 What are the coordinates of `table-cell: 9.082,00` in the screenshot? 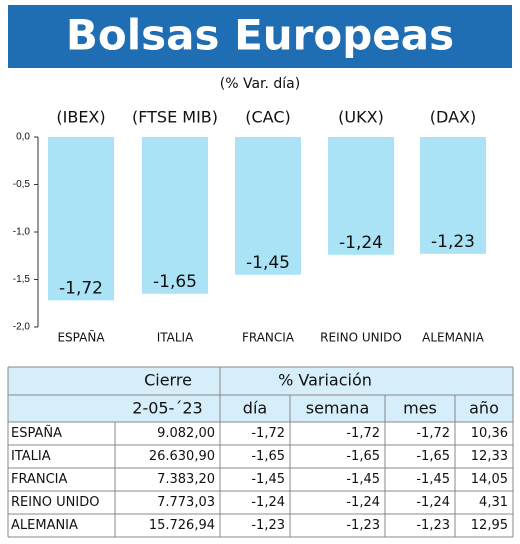 It's located at (186, 433).